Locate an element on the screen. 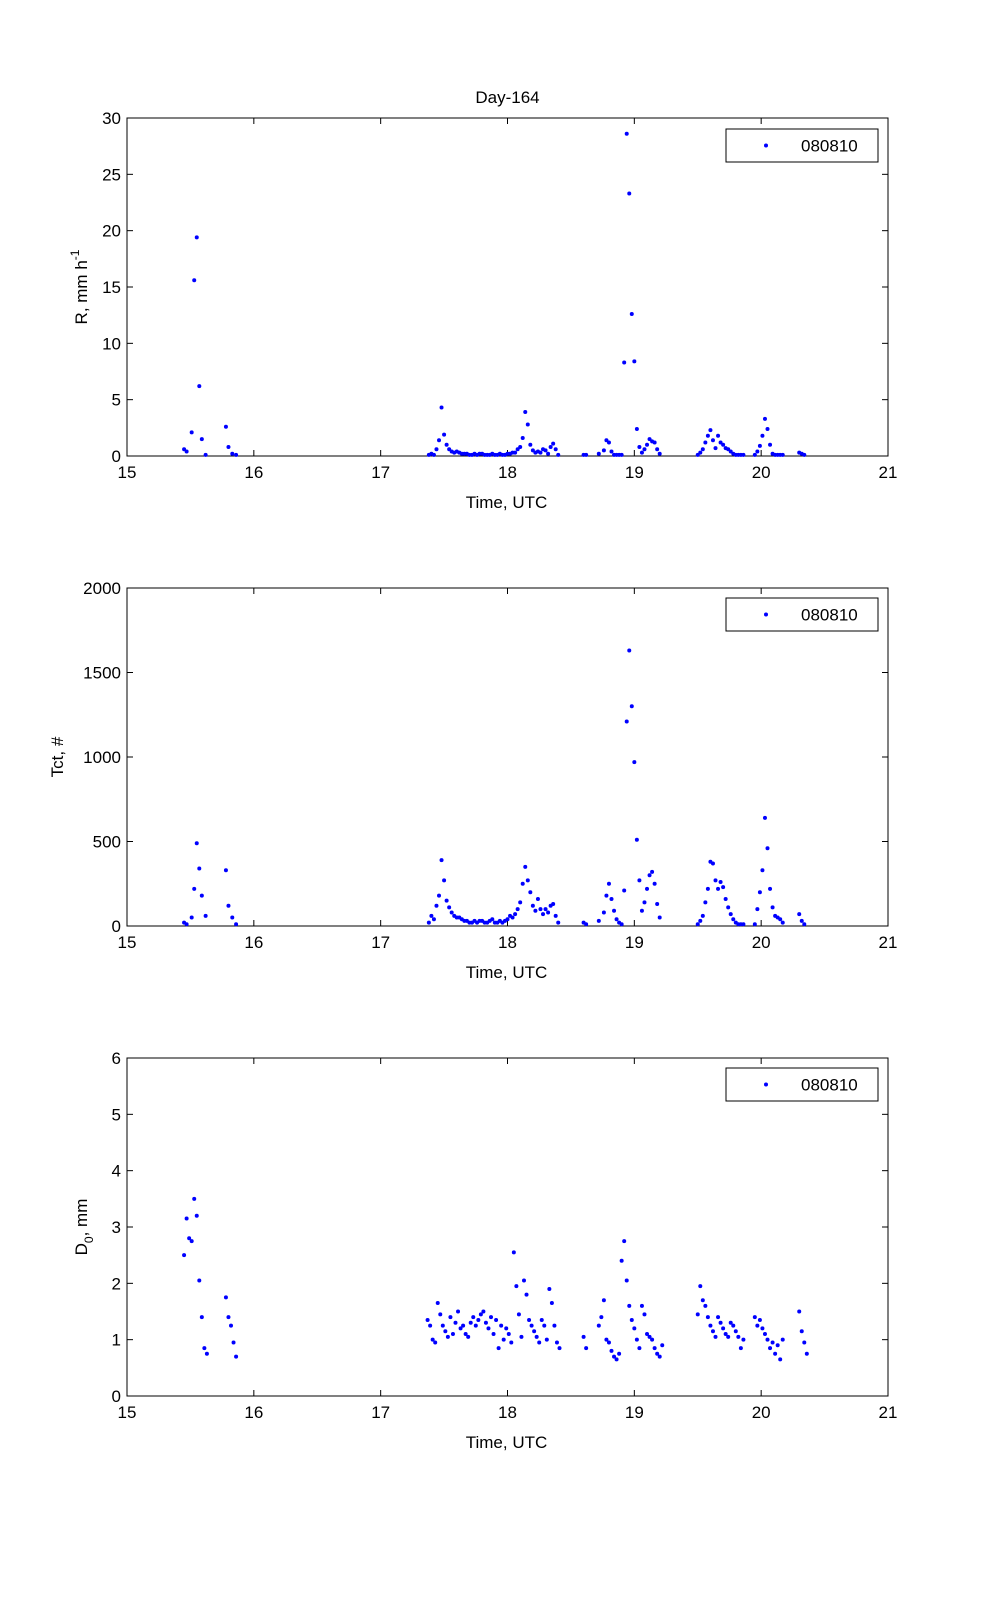  legend-box is located at coordinates (802, 1084).